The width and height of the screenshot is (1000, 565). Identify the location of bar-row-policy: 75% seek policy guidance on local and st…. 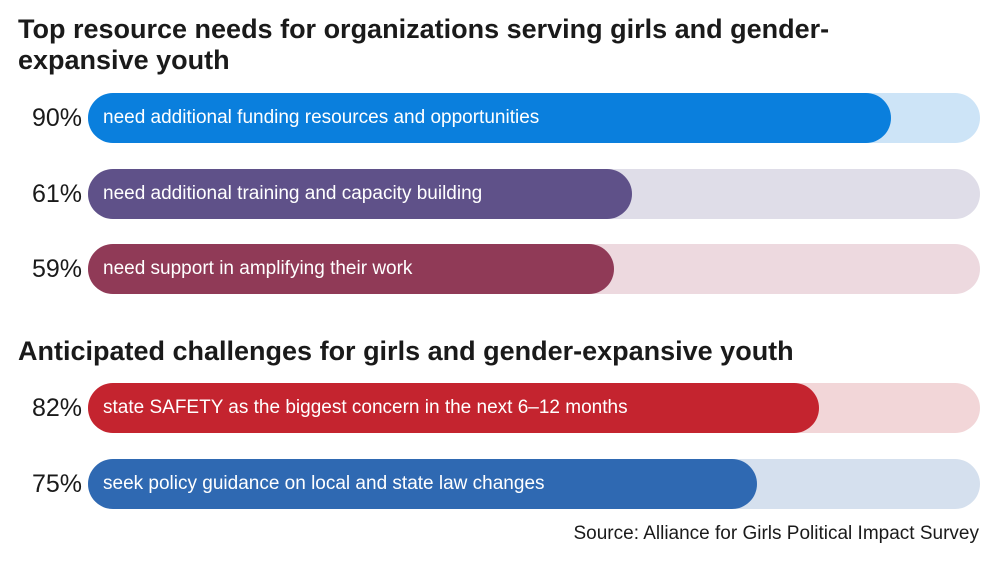
(500, 484).